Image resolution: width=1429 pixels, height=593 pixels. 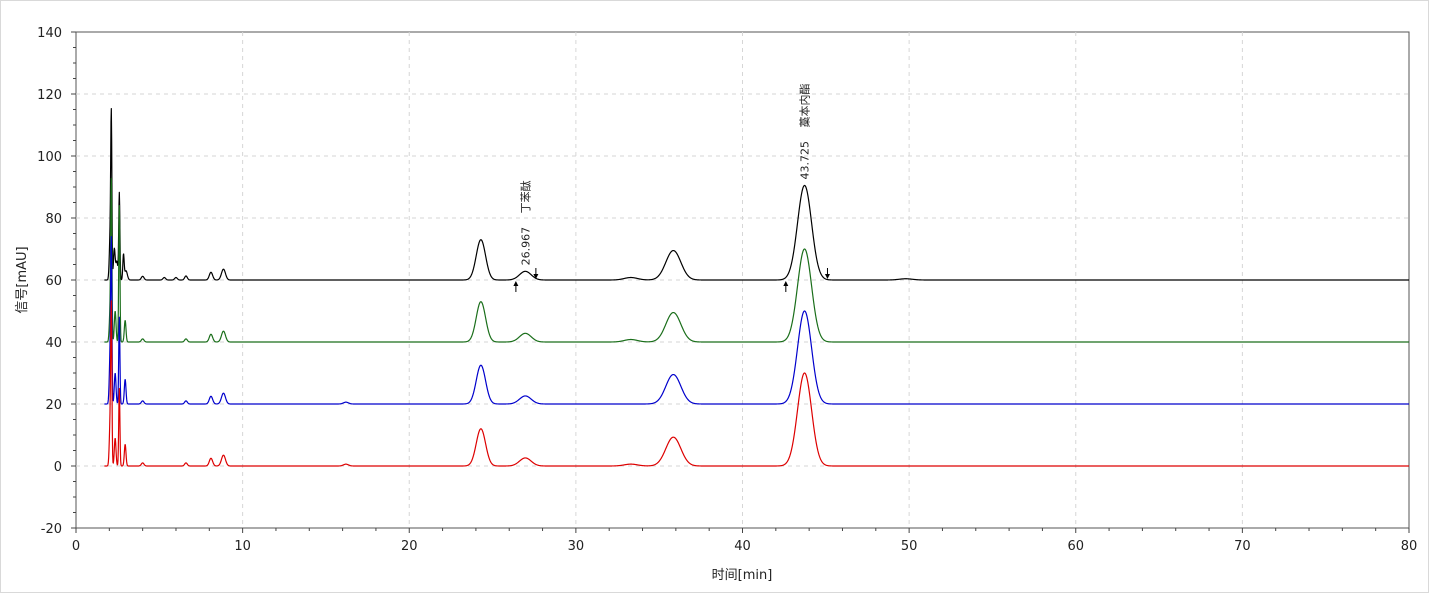 I want to click on x-tick-label: 70, so click(x=1242, y=546).